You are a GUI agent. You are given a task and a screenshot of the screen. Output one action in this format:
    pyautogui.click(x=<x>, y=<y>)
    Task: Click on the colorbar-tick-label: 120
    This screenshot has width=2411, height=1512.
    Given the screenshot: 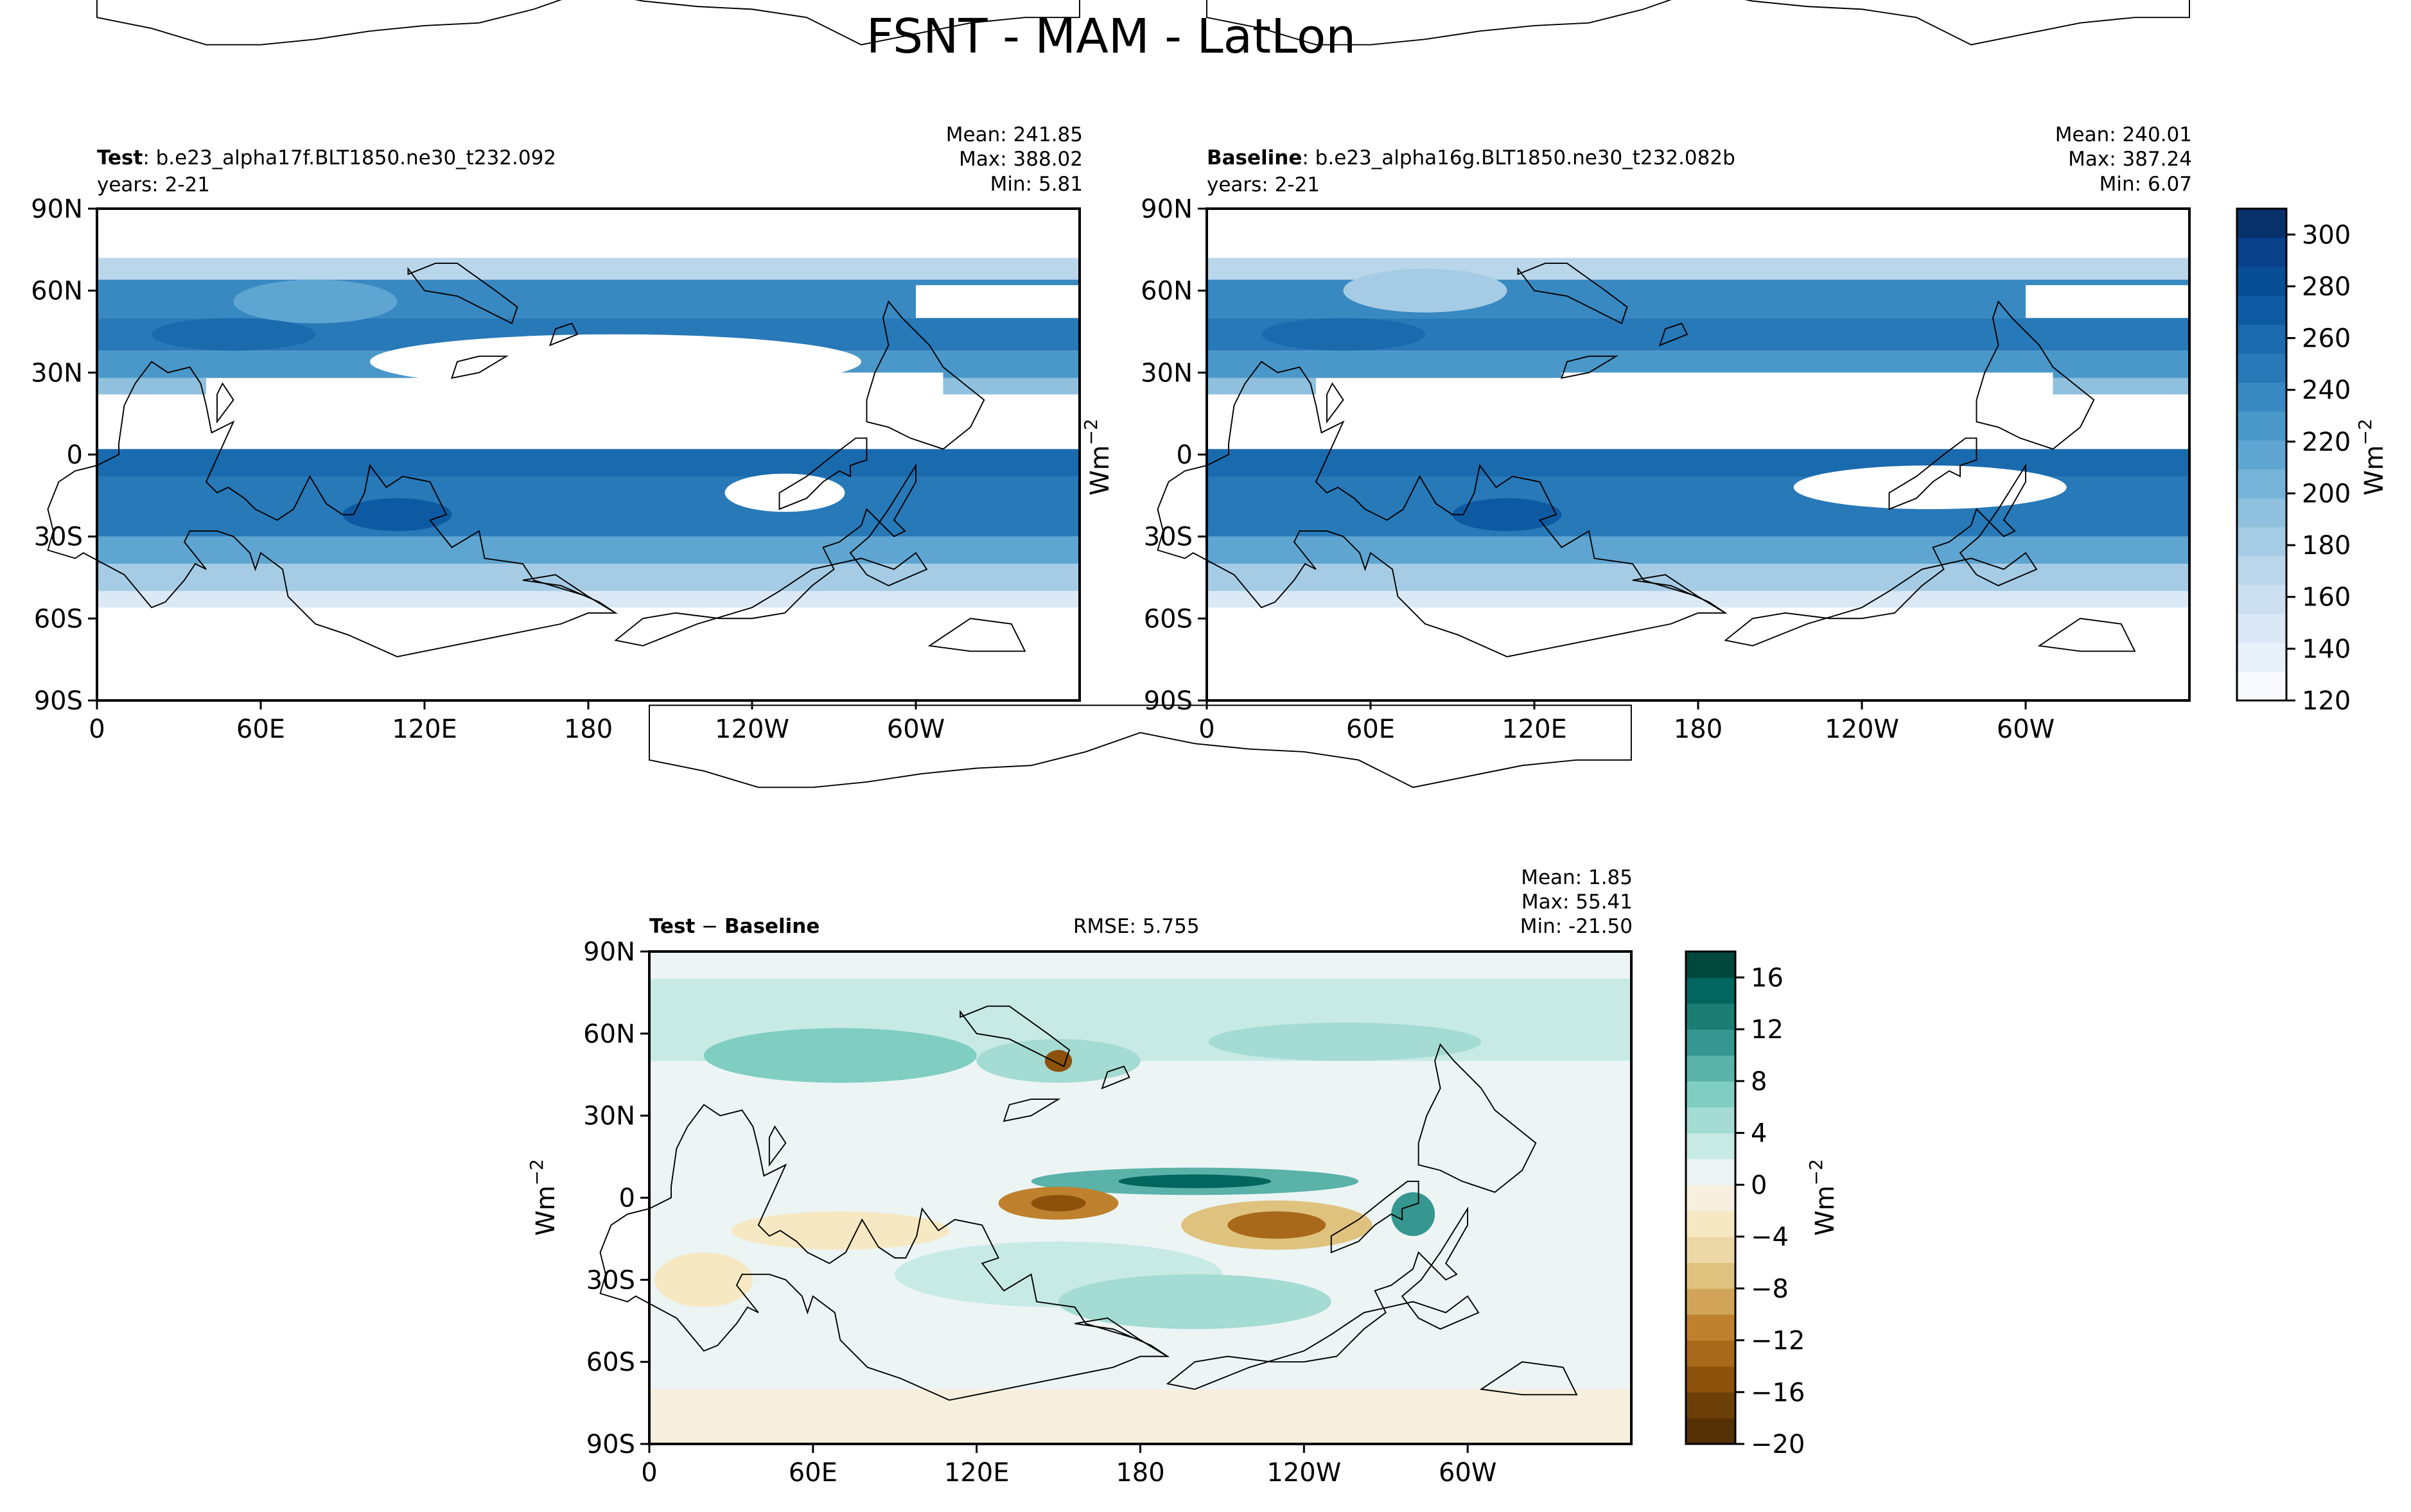 What is the action you would take?
    pyautogui.click(x=2326, y=701)
    